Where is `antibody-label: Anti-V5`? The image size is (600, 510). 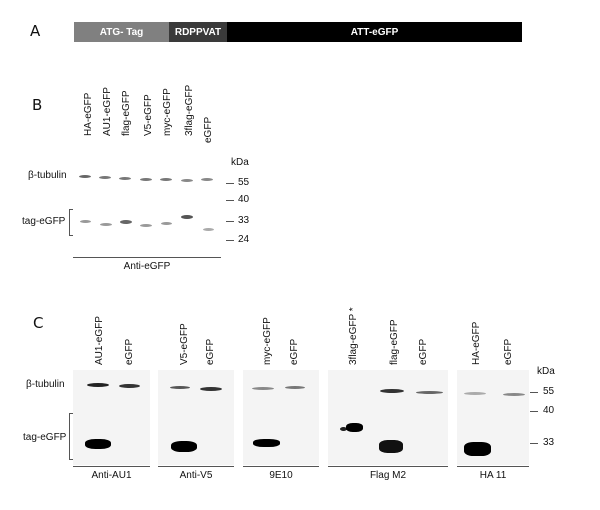 antibody-label: Anti-V5 is located at coordinates (196, 475).